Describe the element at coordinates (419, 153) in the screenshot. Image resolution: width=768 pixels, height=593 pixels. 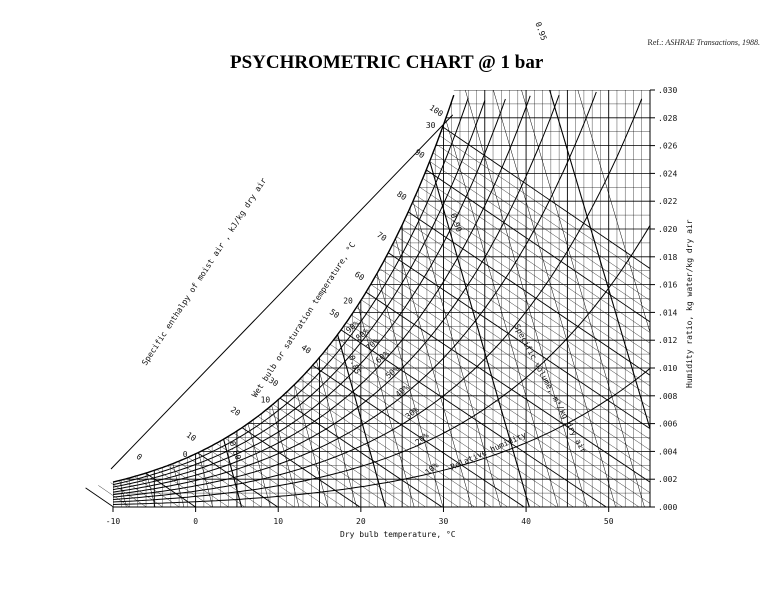
I see `enthalpy-tick-label: 90` at that location.